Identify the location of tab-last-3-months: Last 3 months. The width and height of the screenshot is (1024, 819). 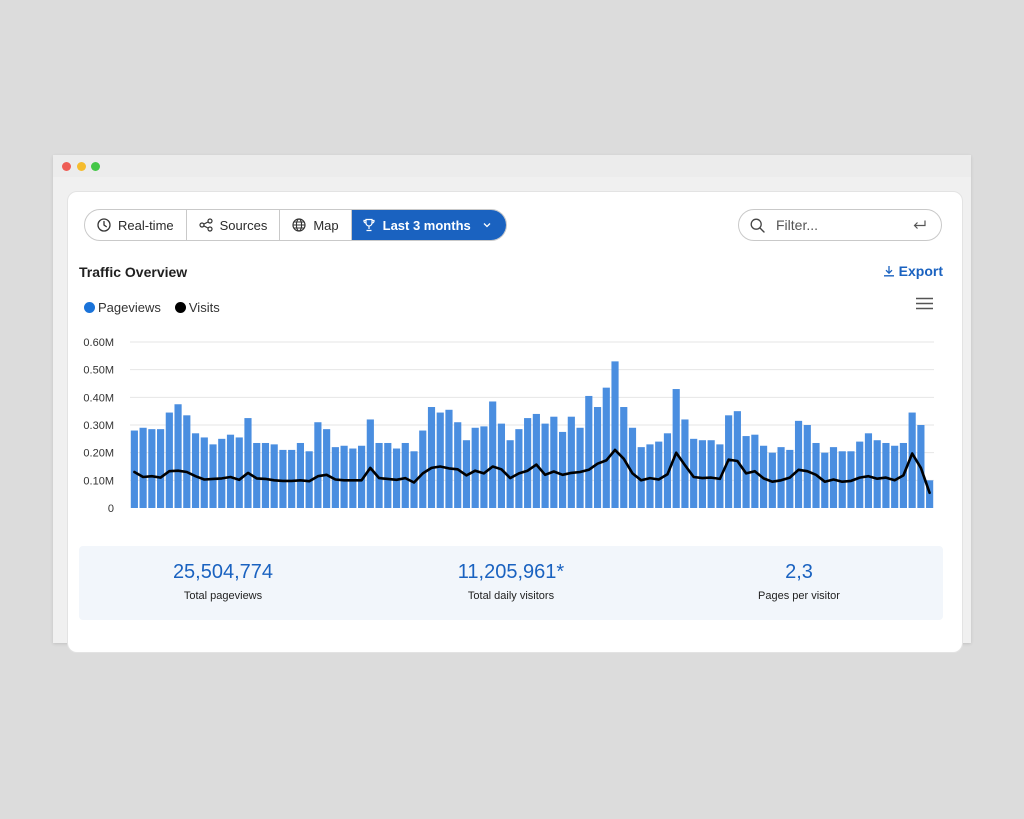
(428, 225).